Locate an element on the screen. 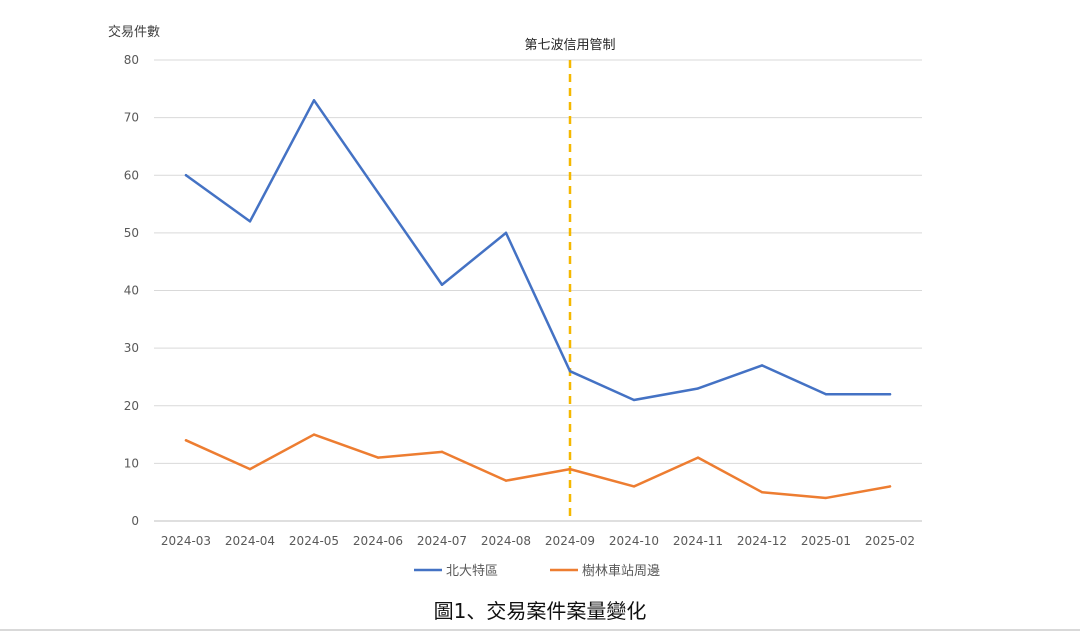 Image resolution: width=1080 pixels, height=632 pixels. x-tick-label: 2024-11 is located at coordinates (698, 541).